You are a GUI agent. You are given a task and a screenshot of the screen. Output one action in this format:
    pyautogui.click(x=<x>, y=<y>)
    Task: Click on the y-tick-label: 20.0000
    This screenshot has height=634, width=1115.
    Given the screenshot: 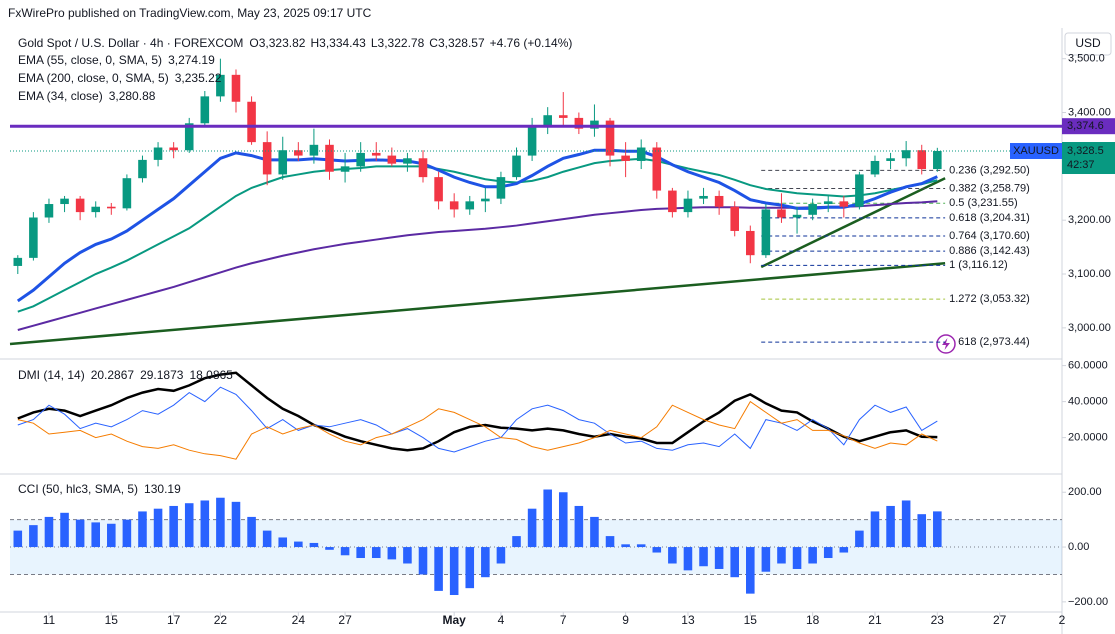 What is the action you would take?
    pyautogui.click(x=1088, y=438)
    